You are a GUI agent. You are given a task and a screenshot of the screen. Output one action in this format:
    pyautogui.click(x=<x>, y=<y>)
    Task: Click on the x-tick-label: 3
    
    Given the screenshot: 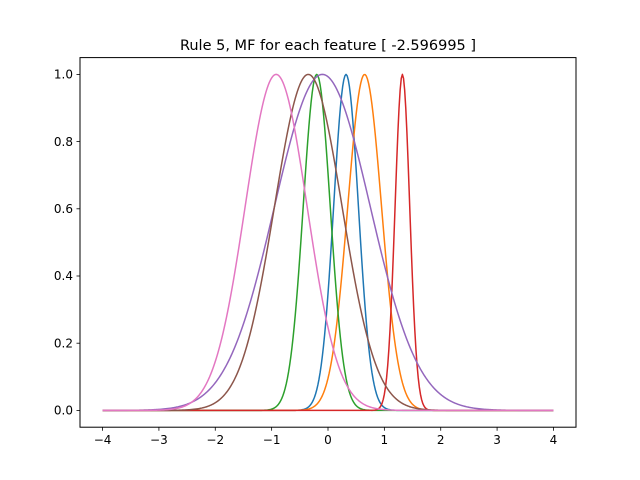 What is the action you would take?
    pyautogui.click(x=497, y=440)
    